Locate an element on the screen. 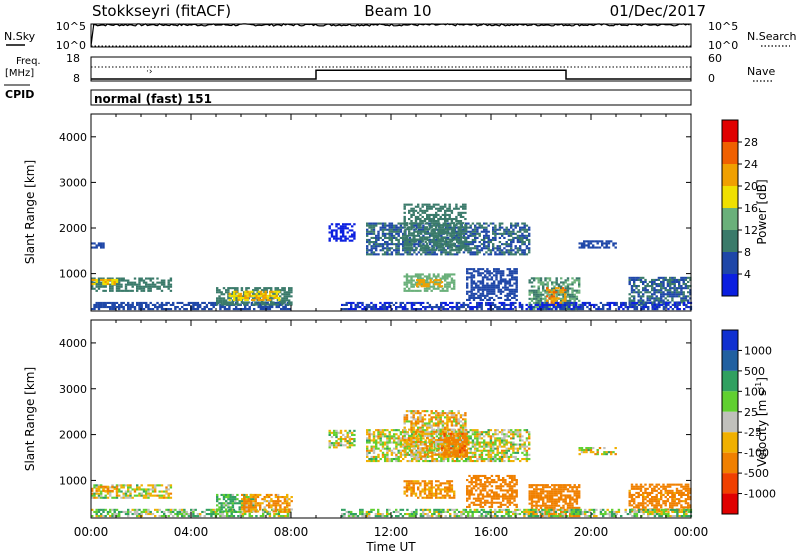  noise-right-tick-top: 10^5 is located at coordinates (723, 26).